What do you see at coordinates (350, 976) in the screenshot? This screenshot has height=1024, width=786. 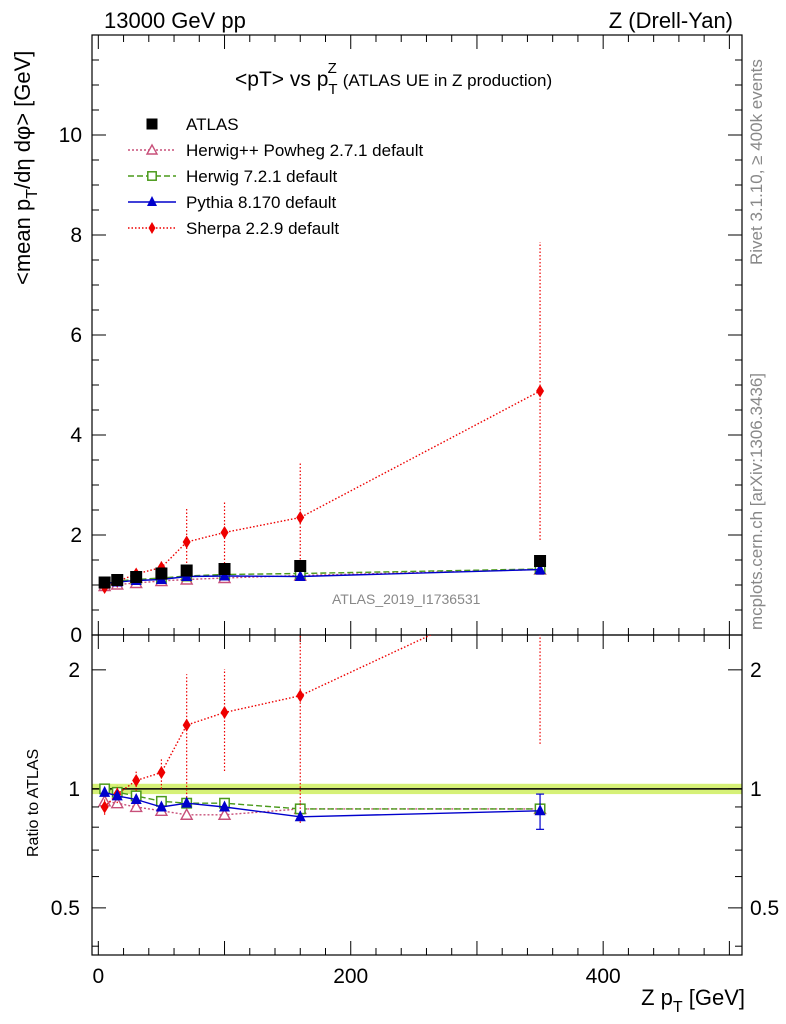 I see `ratio-xtick-label: 200` at bounding box center [350, 976].